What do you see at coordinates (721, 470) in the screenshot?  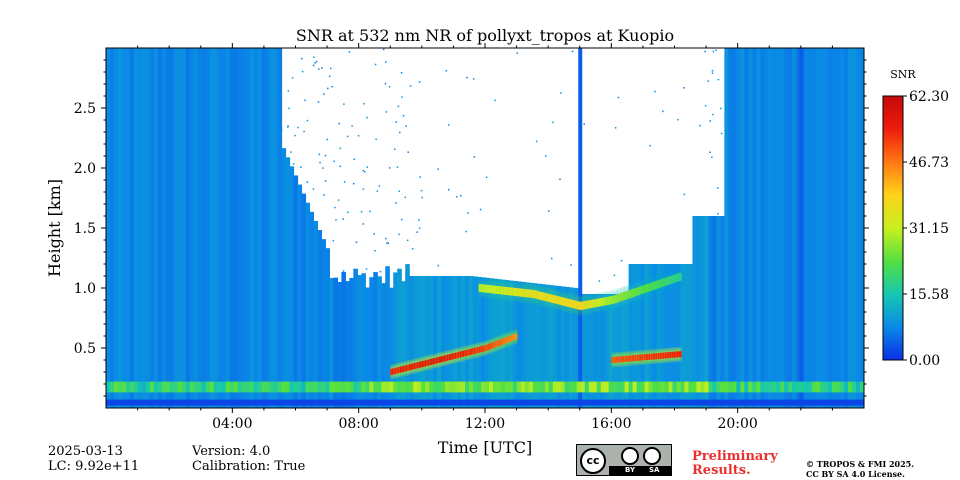 I see `preliminary-line2: Results.` at bounding box center [721, 470].